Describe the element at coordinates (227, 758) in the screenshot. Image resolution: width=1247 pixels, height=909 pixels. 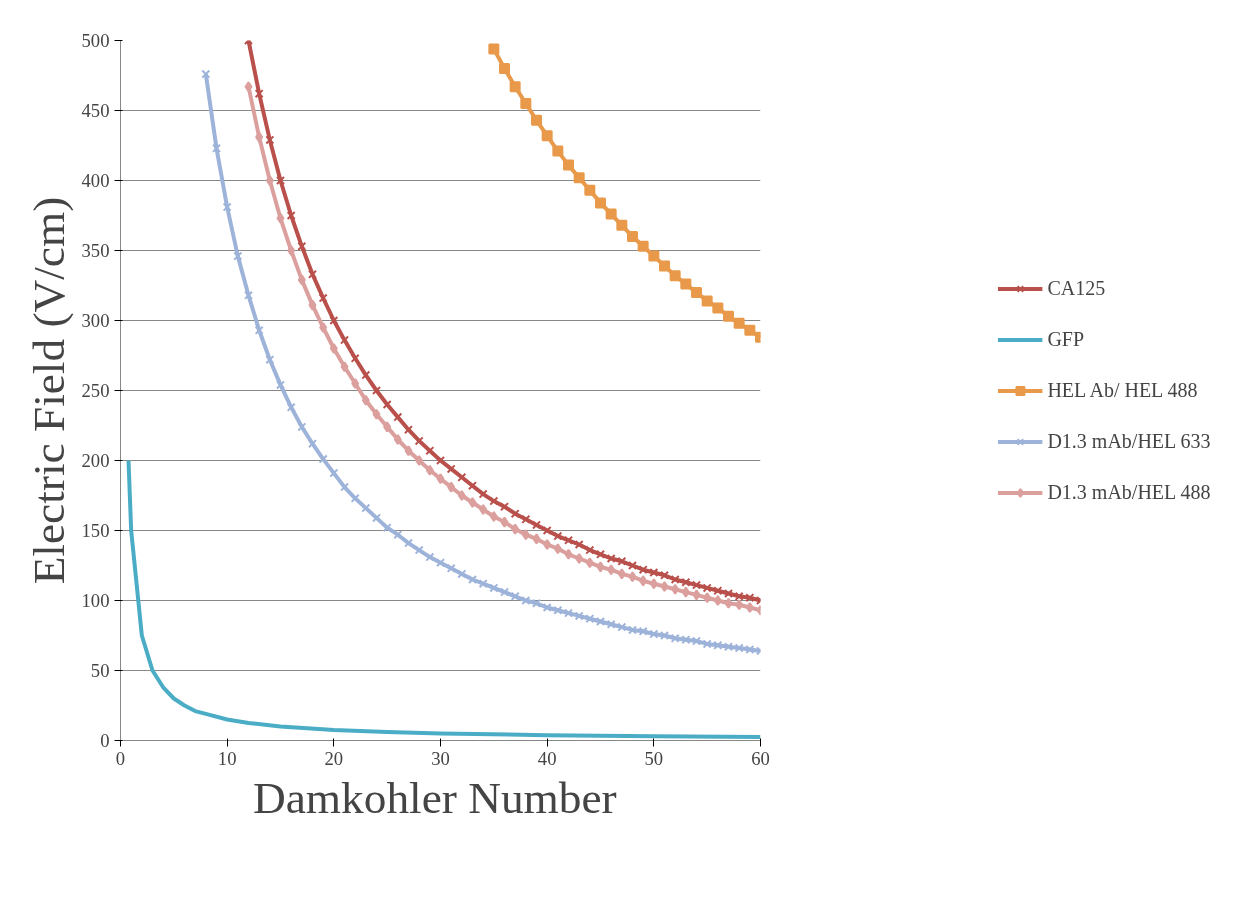
I see `x-tick-label: 10` at that location.